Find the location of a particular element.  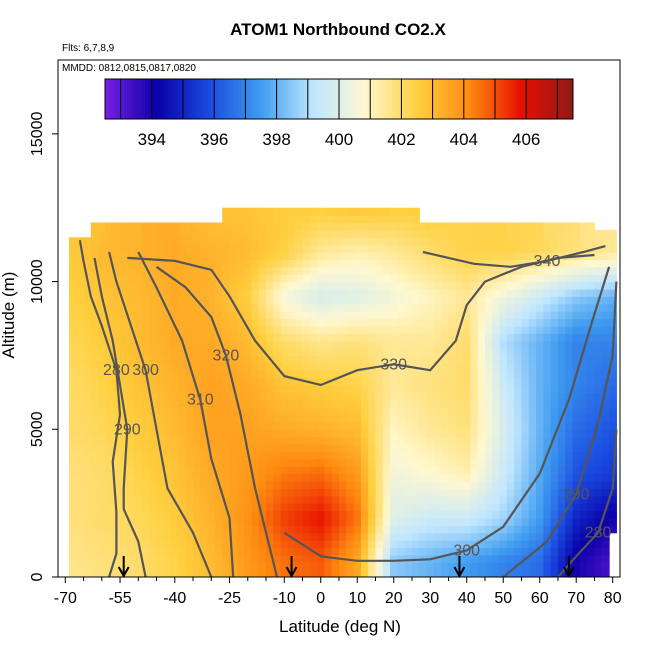

colorbar-swatch is located at coordinates (147, 99).